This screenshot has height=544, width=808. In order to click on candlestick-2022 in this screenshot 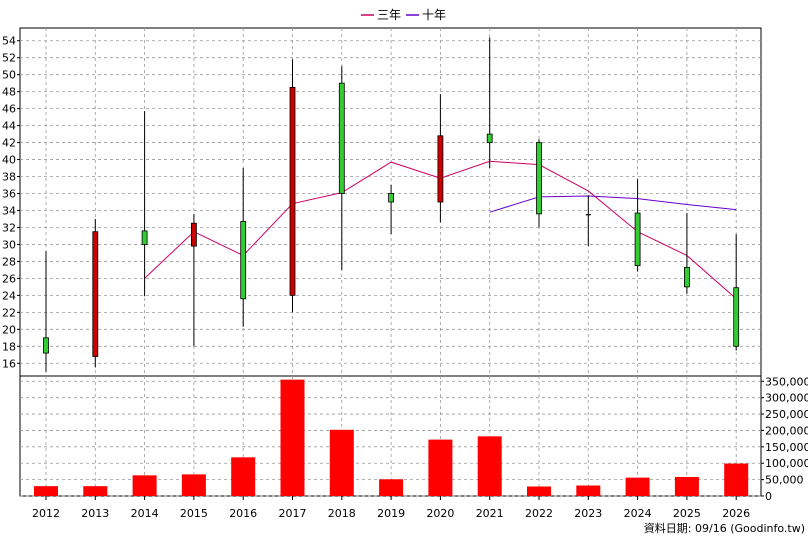, I will do `click(539, 183)`.